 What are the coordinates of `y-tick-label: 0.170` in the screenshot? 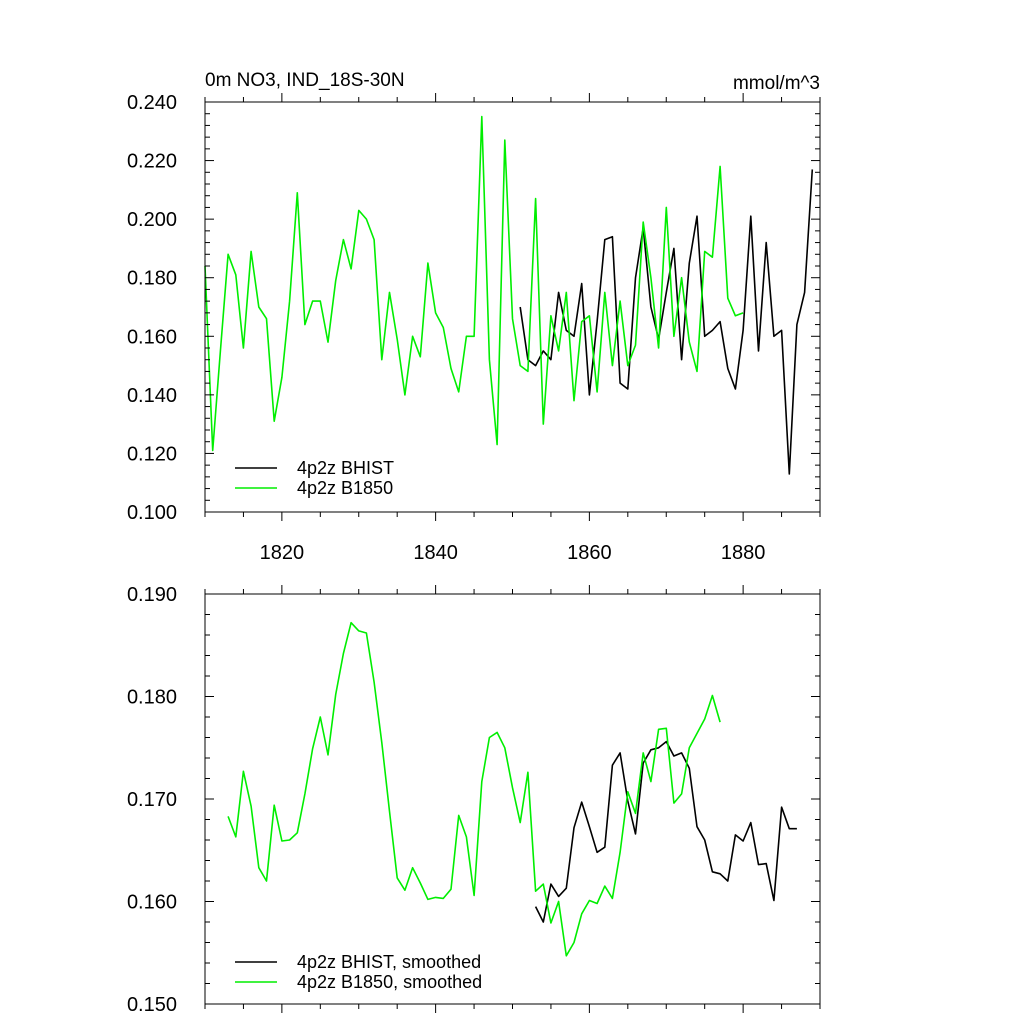 It's located at (152, 800).